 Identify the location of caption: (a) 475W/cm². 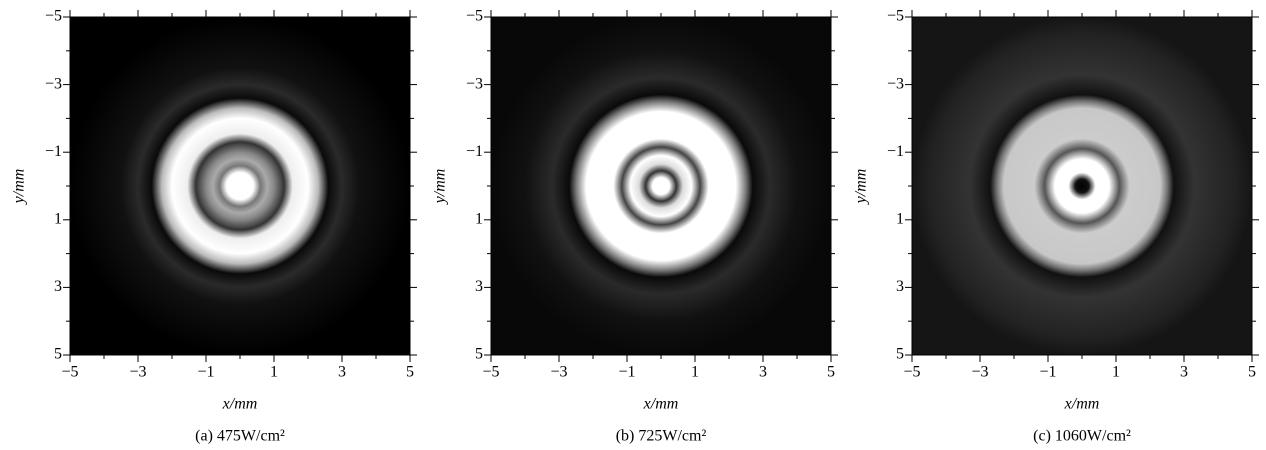
(240, 436).